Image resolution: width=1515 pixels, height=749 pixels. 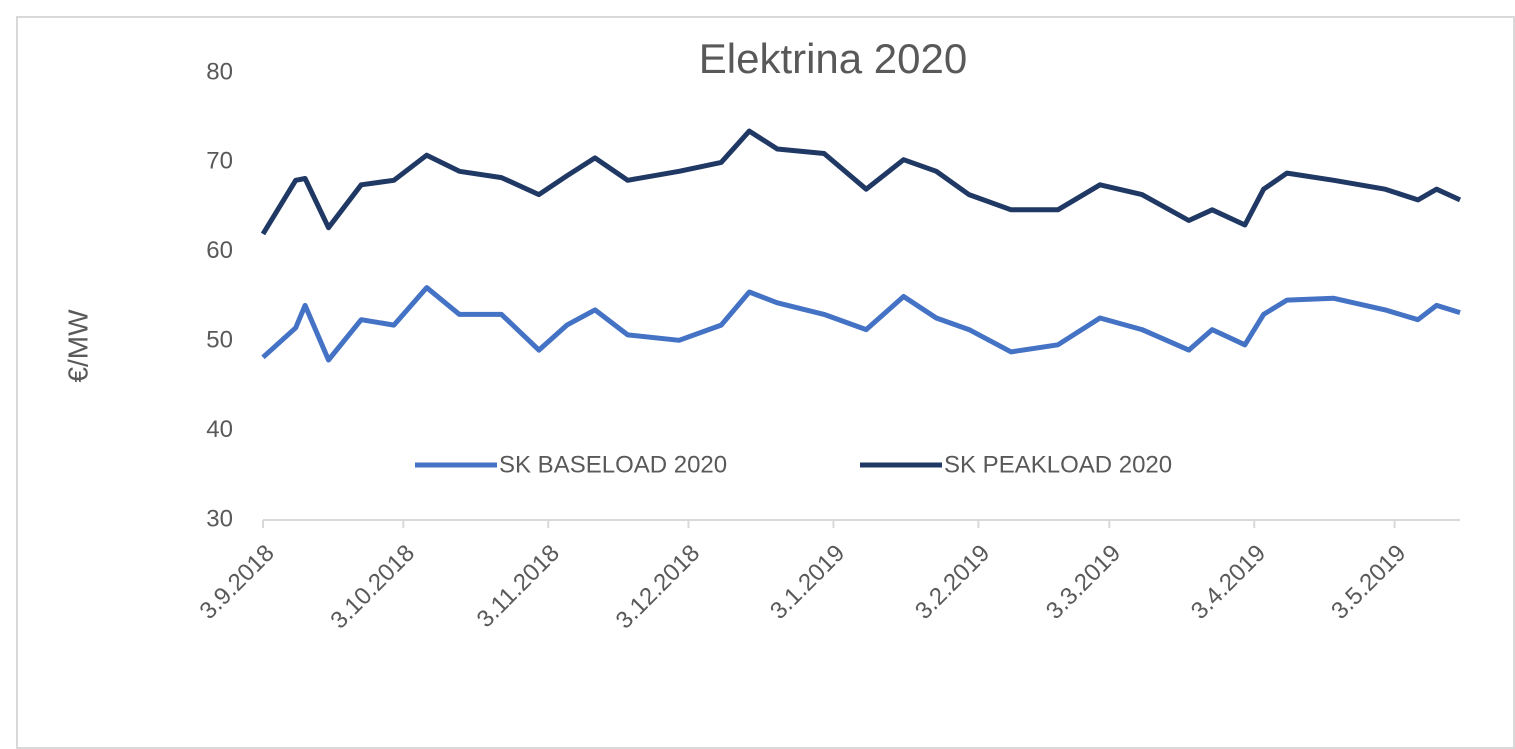 What do you see at coordinates (219, 429) in the screenshot?
I see `y-tick-label: 40` at bounding box center [219, 429].